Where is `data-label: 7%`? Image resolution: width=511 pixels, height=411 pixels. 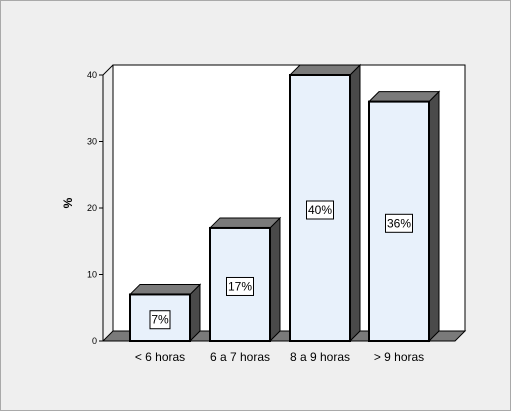
data-label: 7% is located at coordinates (160, 320).